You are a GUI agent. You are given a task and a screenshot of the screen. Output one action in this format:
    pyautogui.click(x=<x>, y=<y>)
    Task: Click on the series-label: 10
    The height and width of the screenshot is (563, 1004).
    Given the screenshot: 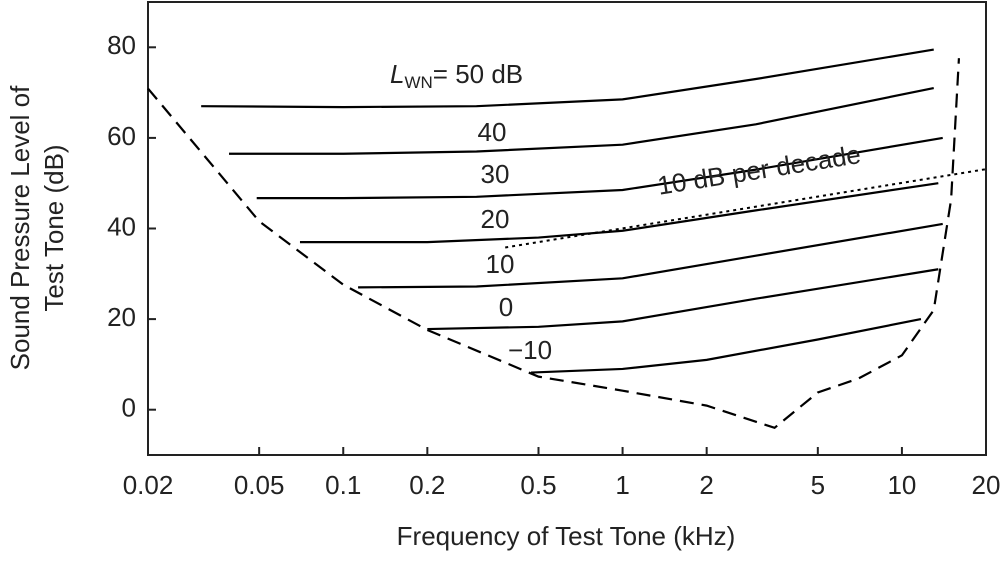 What is the action you would take?
    pyautogui.click(x=500, y=264)
    